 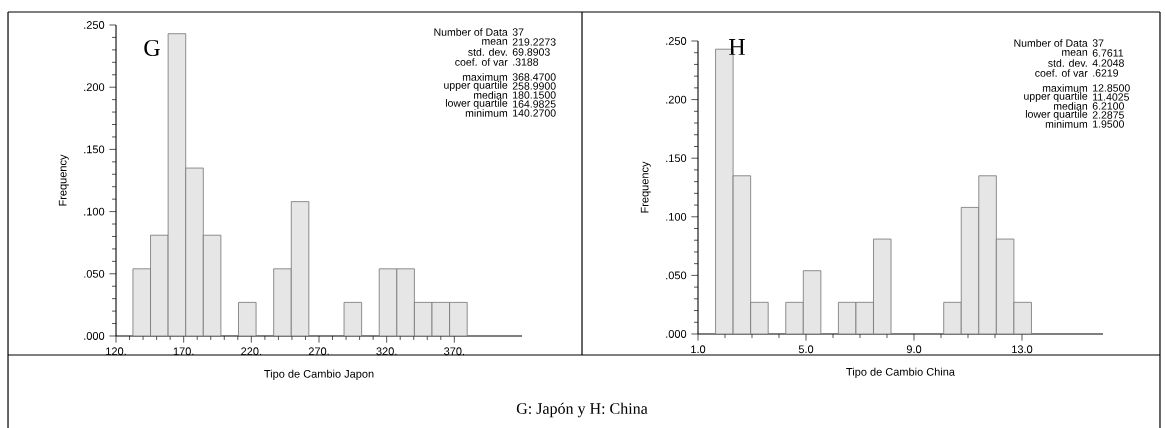 I want to click on x-tick-label: 220., so click(x=251, y=351).